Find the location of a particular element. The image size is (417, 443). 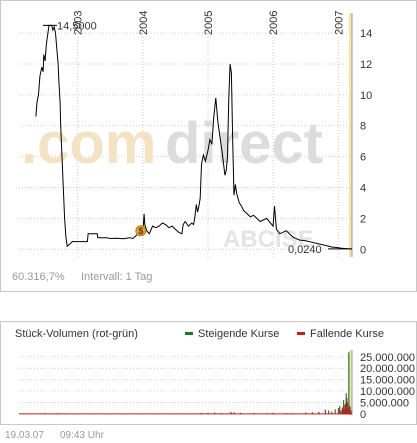

last-value-label: 0,0240 is located at coordinates (305, 250).